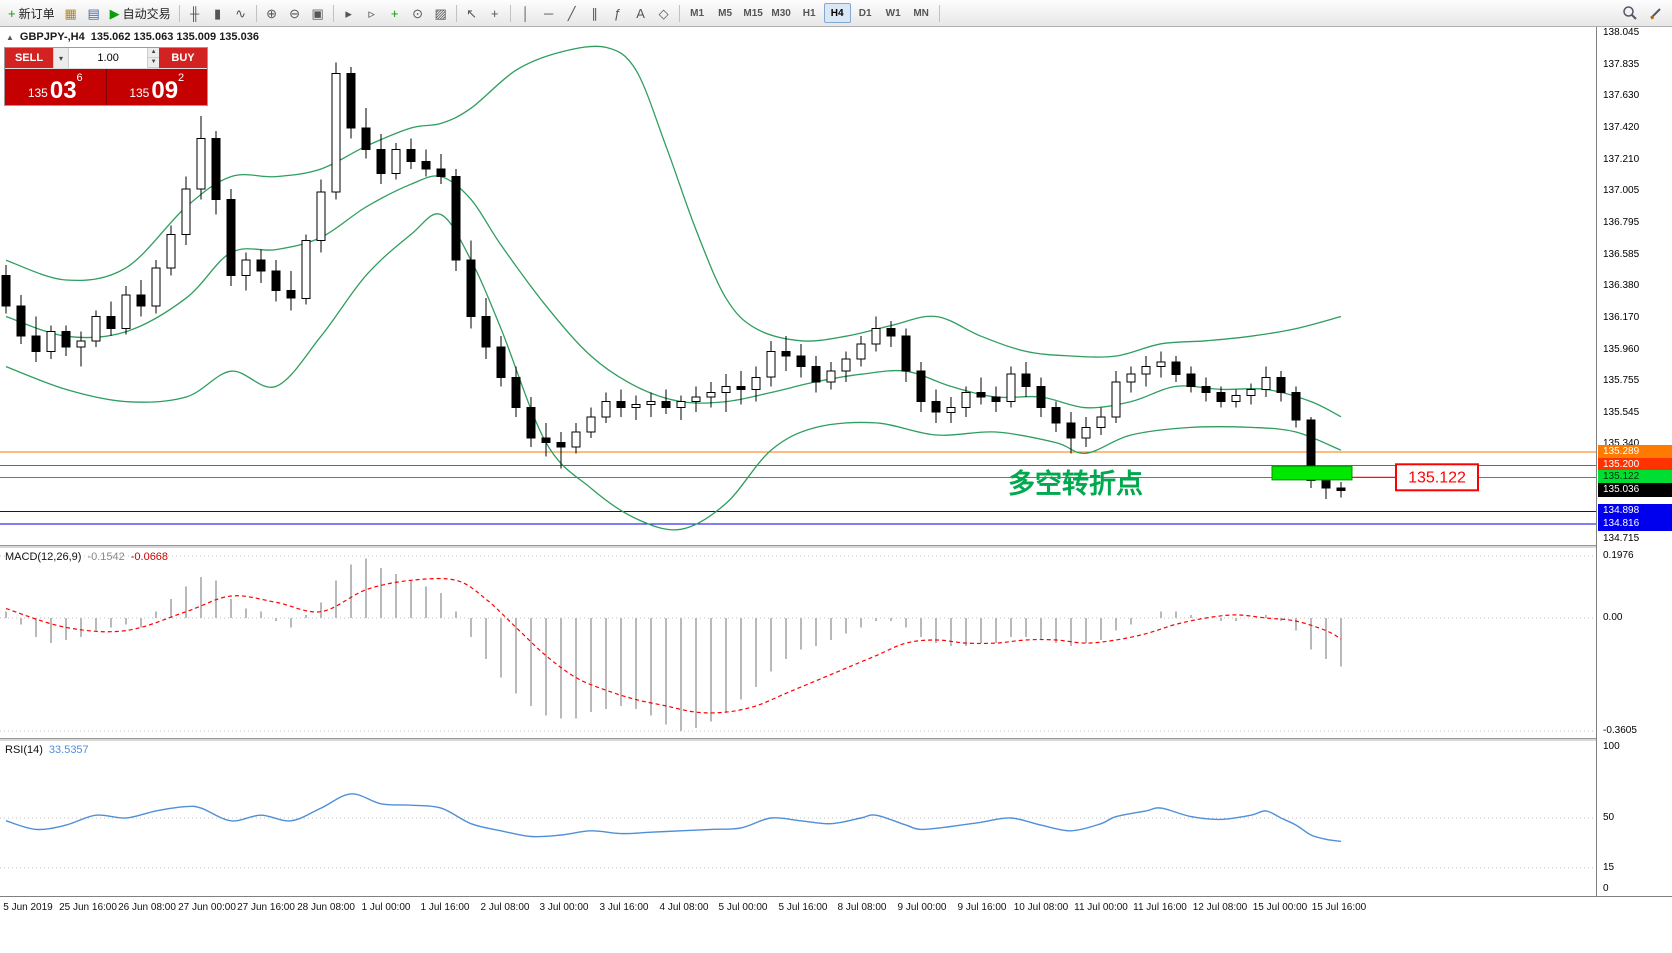  What do you see at coordinates (47, 750) in the screenshot?
I see `rsi-label: RSI(14) 33.5357` at bounding box center [47, 750].